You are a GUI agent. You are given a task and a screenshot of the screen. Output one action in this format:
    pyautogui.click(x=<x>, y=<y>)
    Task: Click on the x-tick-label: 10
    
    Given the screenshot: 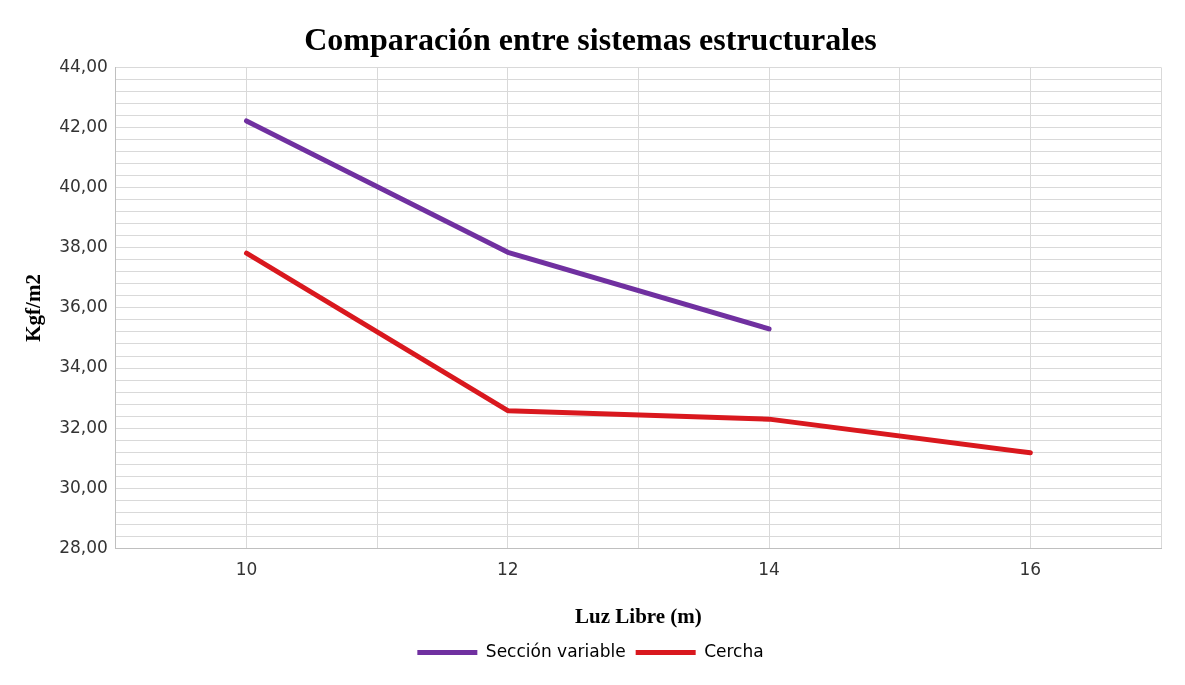 What is the action you would take?
    pyautogui.click(x=246, y=569)
    